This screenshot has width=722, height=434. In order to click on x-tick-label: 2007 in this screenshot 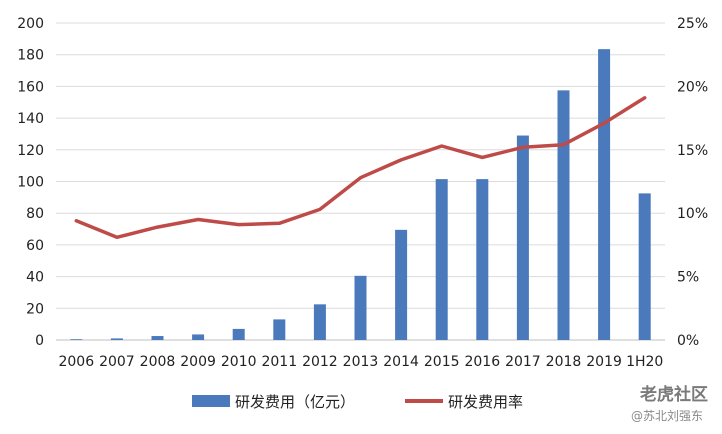, I will do `click(117, 362)`.